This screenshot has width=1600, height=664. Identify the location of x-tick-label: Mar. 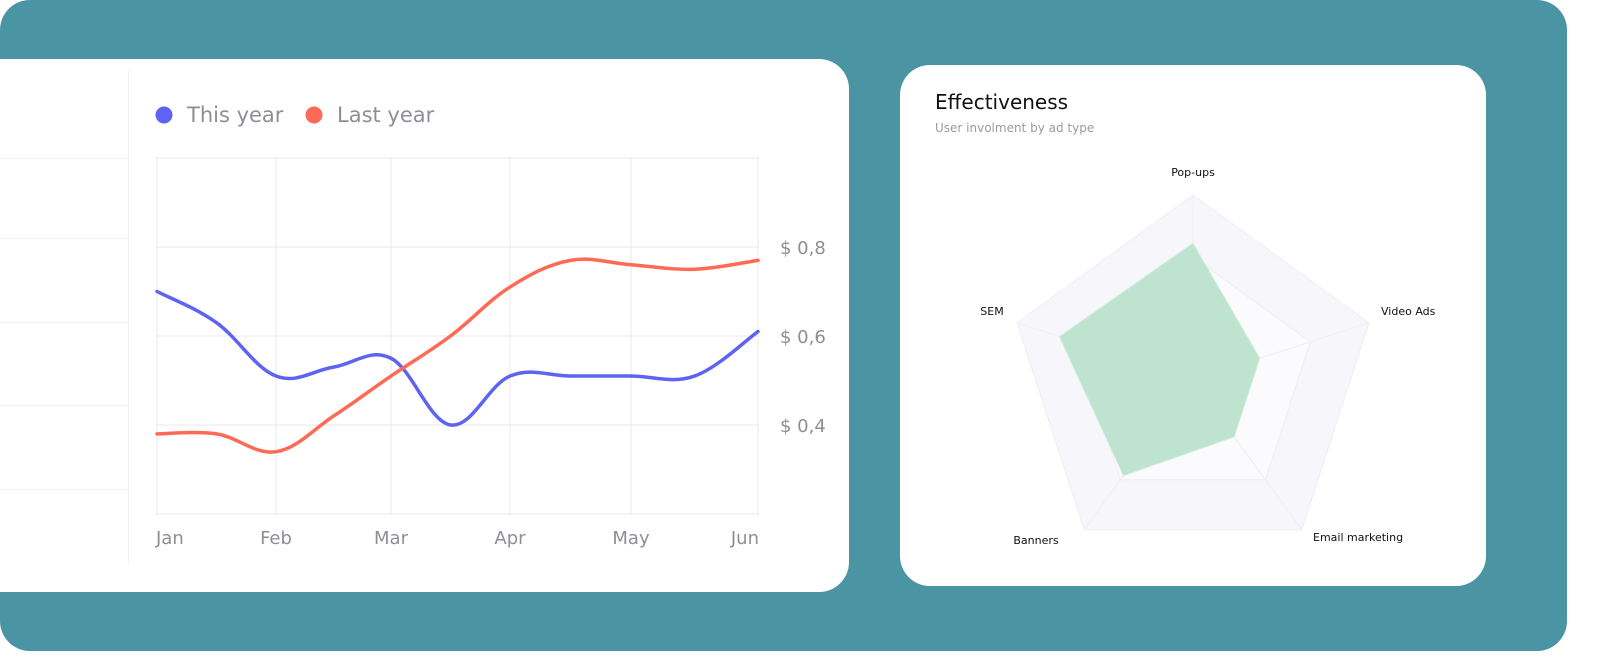
(391, 538).